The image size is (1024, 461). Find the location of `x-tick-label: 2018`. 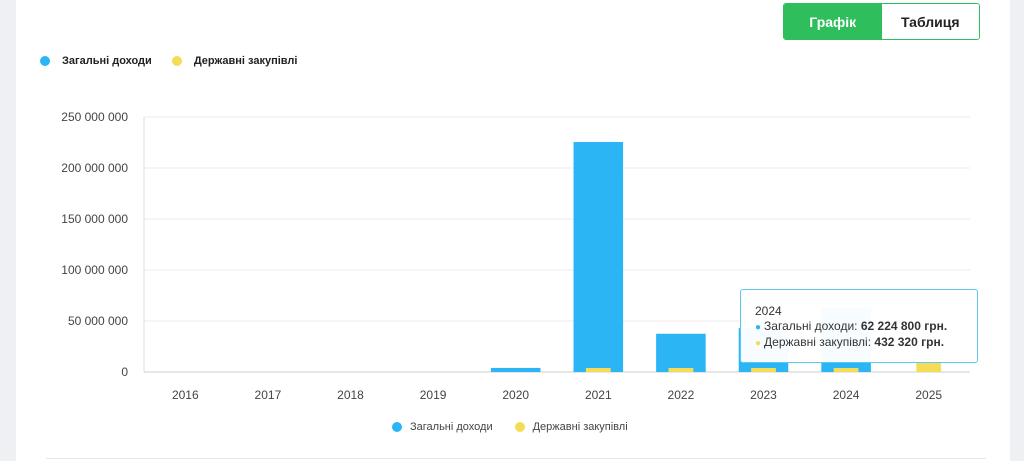

x-tick-label: 2018 is located at coordinates (350, 395).